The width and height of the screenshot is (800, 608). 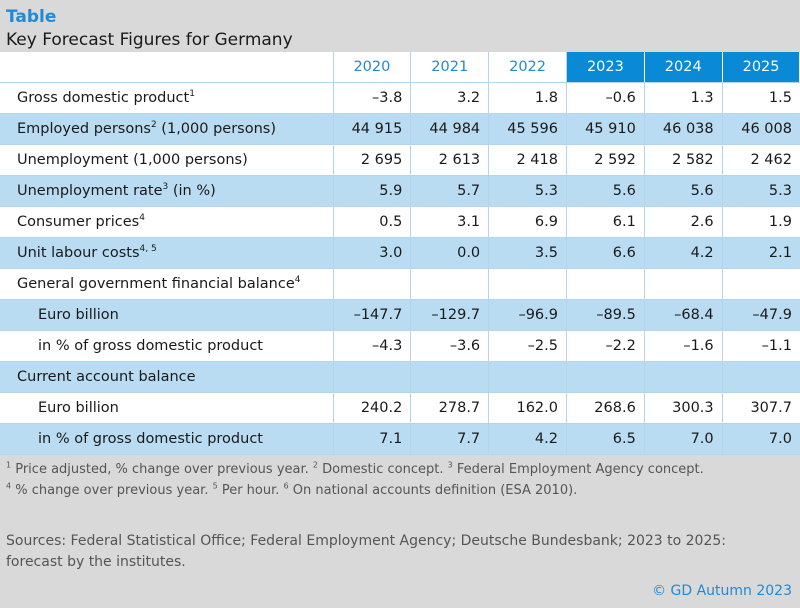 I want to click on row-label-text: Current account balance, so click(x=106, y=377).